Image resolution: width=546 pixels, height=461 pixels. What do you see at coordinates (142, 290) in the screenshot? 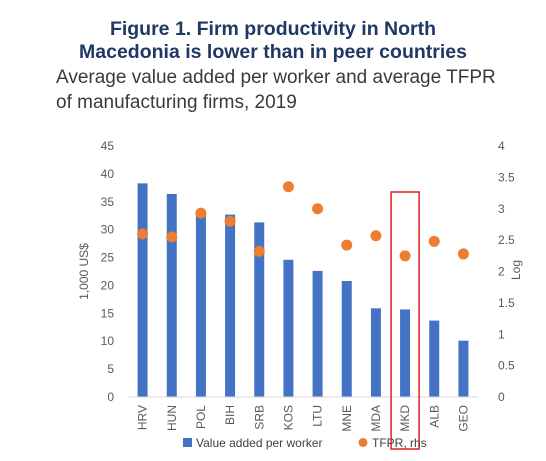
I see `bar-hrv` at bounding box center [142, 290].